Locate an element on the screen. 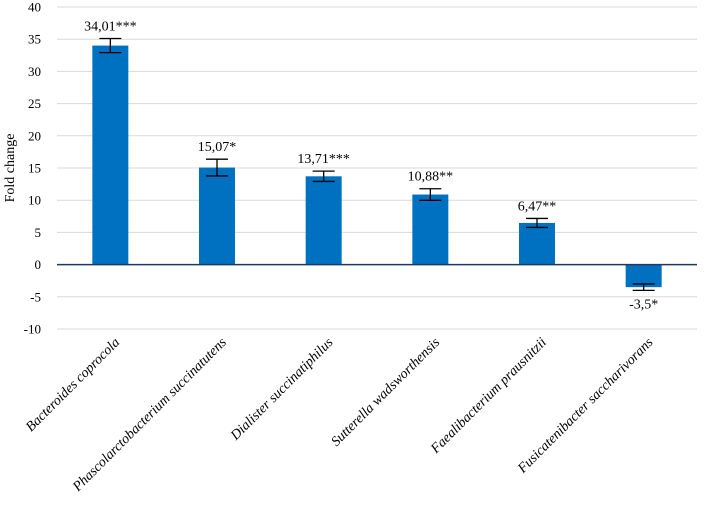  y-tick-label: -5 is located at coordinates (35, 296).